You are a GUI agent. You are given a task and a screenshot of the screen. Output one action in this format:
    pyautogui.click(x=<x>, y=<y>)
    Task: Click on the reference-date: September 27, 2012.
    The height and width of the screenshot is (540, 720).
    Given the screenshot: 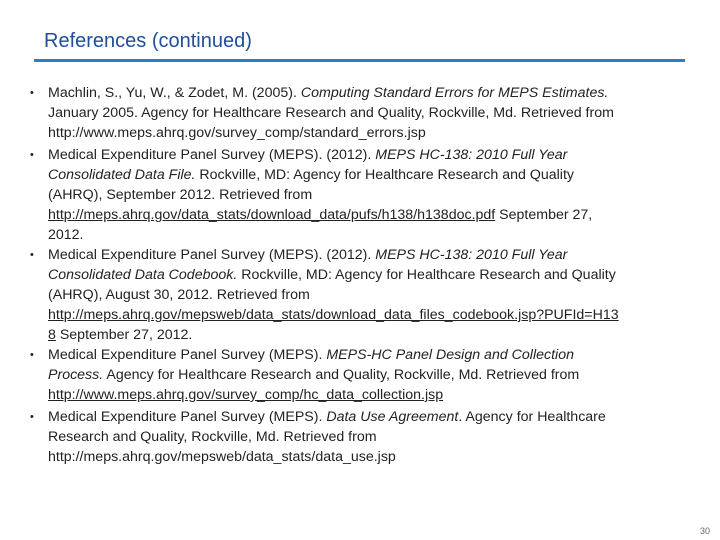 What is the action you would take?
    pyautogui.click(x=124, y=335)
    